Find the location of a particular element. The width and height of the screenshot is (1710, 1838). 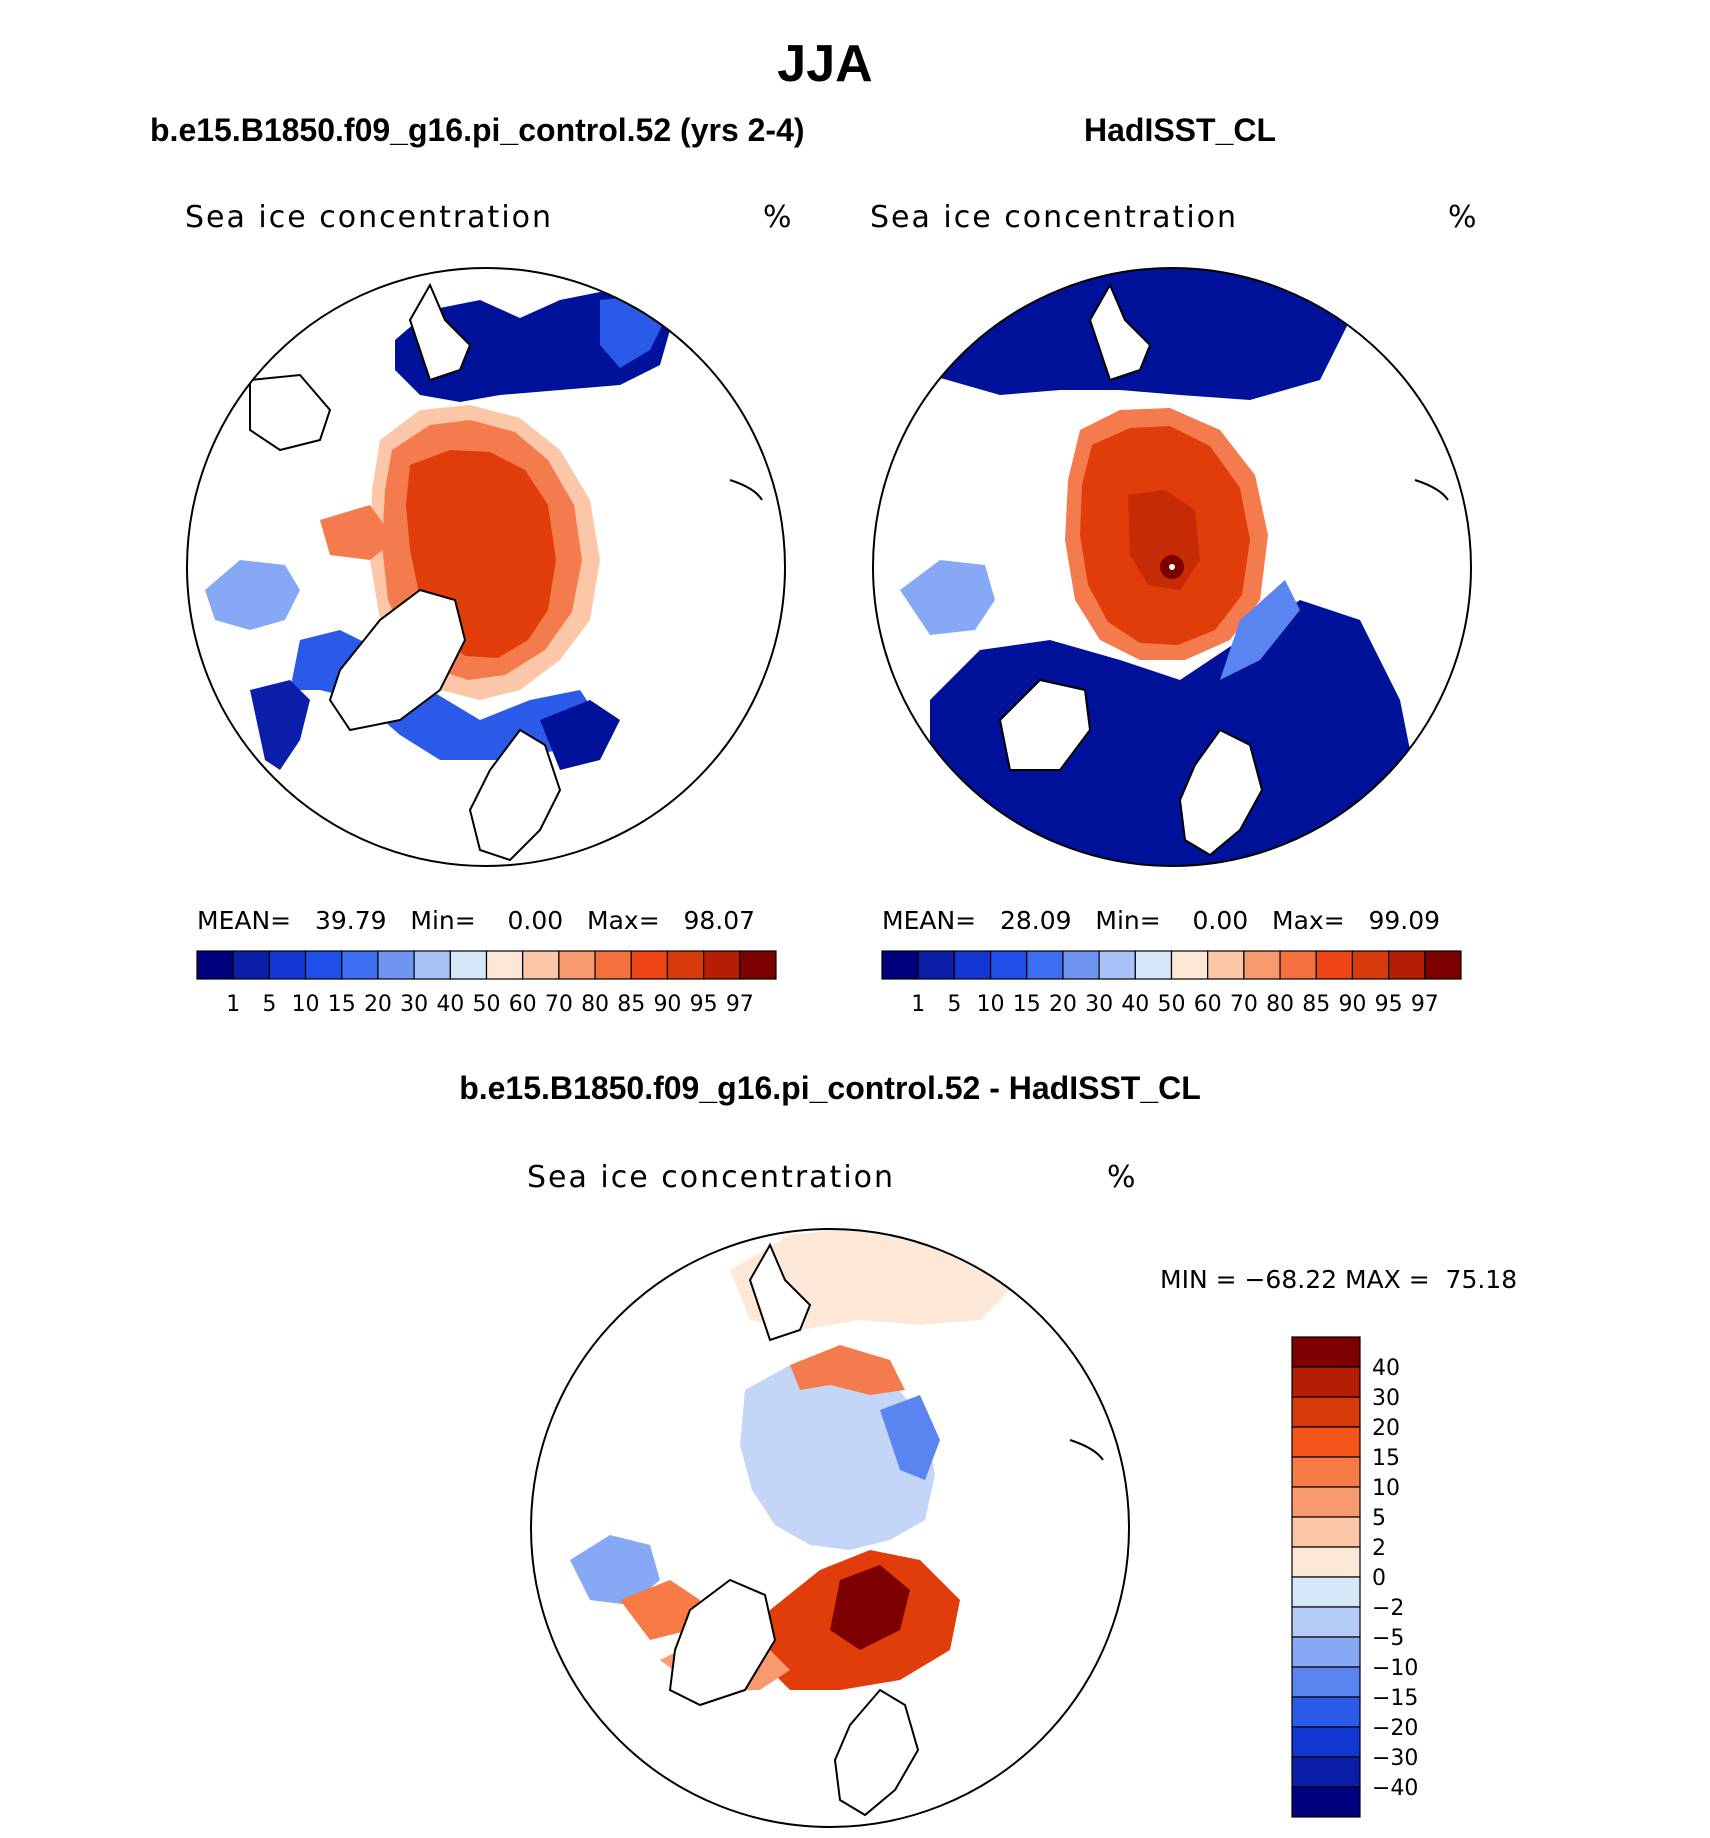

diff-hudson is located at coordinates (615, 1570).